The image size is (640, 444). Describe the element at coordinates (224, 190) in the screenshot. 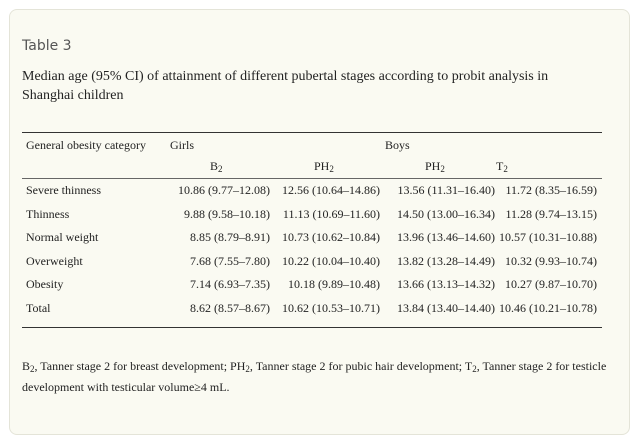

I see `cell-b2: 10.86 (9.77–12.08)` at that location.